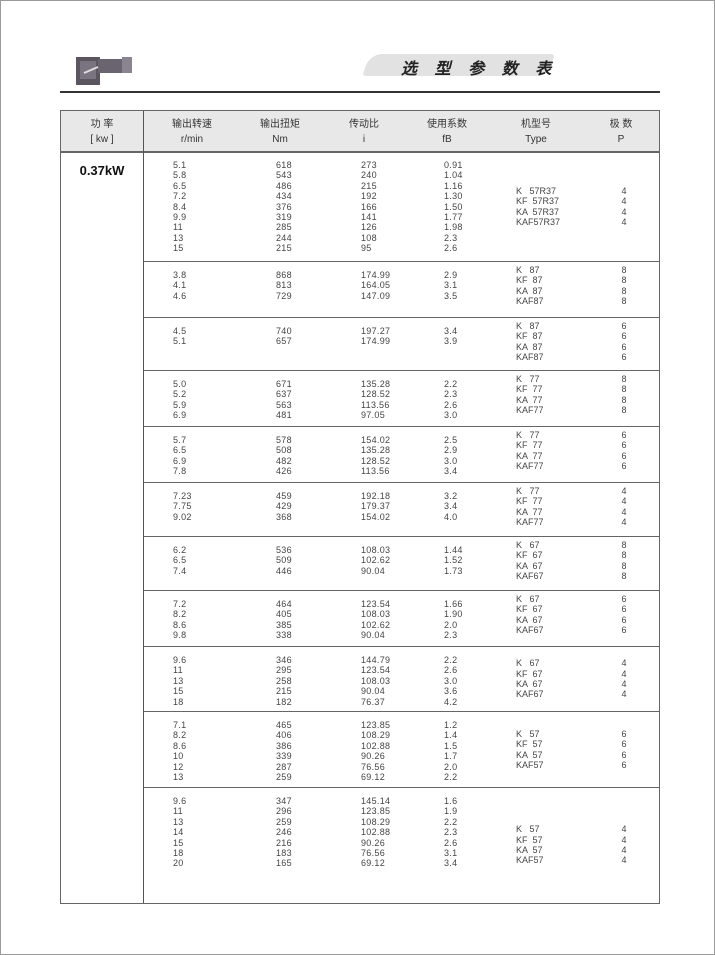 The image size is (715, 955). Describe the element at coordinates (180, 604) in the screenshot. I see `output-speed-cell: 7.2` at that location.